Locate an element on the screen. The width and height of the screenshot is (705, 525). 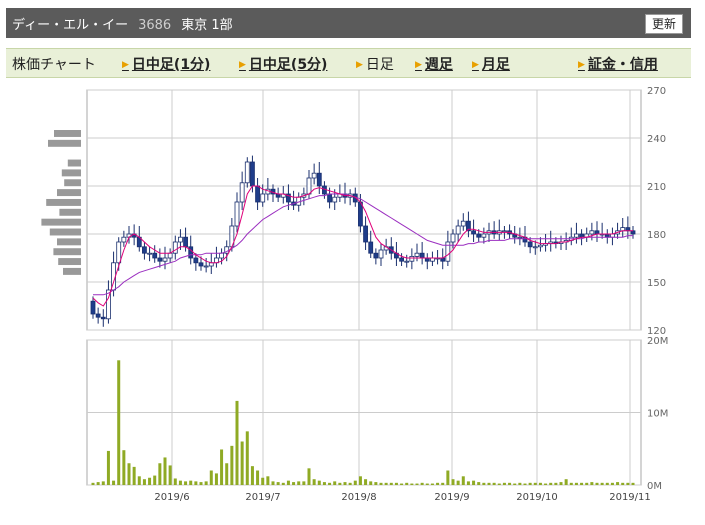
refresh-button: 更新 is located at coordinates (663, 24).